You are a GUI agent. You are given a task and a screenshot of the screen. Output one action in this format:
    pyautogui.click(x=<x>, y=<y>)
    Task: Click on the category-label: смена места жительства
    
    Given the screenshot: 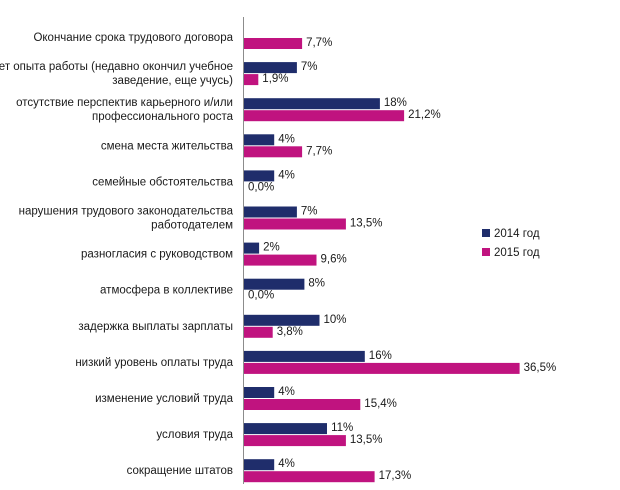 What is the action you would take?
    pyautogui.click(x=167, y=146)
    